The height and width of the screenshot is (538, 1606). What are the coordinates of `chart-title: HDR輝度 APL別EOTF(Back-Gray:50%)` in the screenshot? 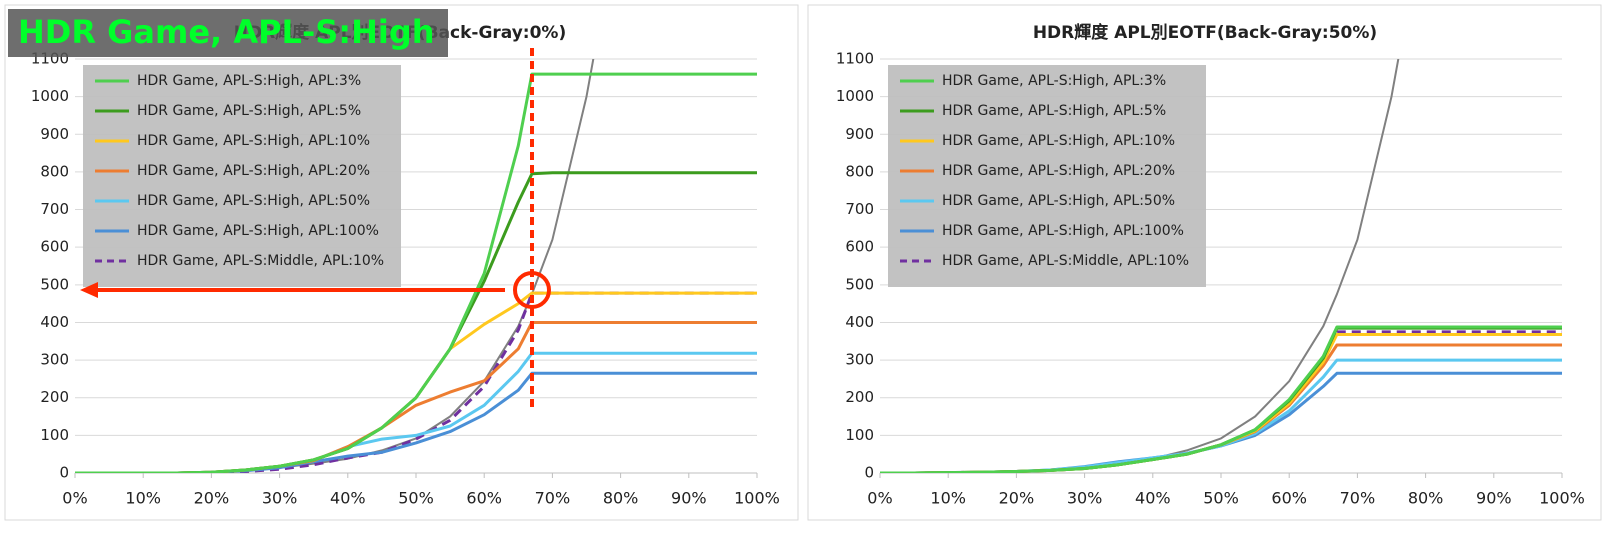 It's located at (1205, 32).